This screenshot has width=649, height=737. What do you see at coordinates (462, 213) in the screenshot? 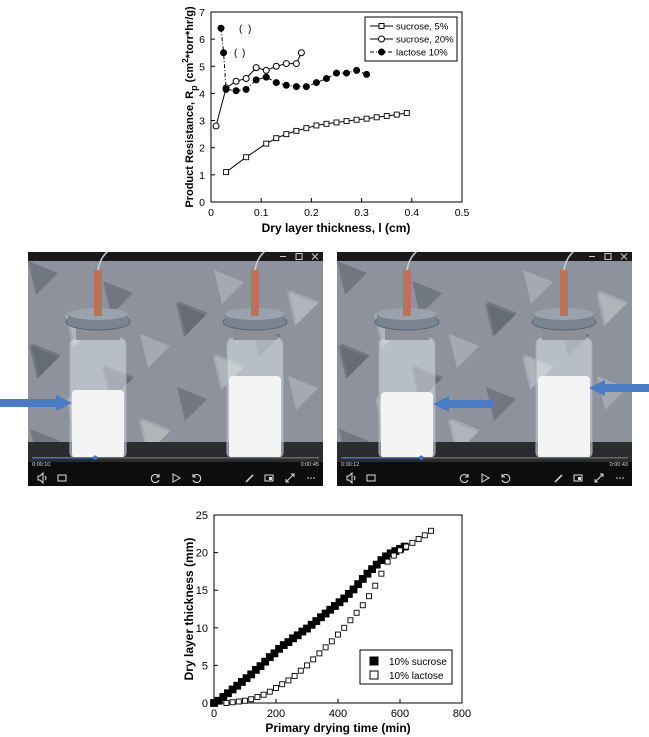
I see `x-tick-label: 0.5` at bounding box center [462, 213].